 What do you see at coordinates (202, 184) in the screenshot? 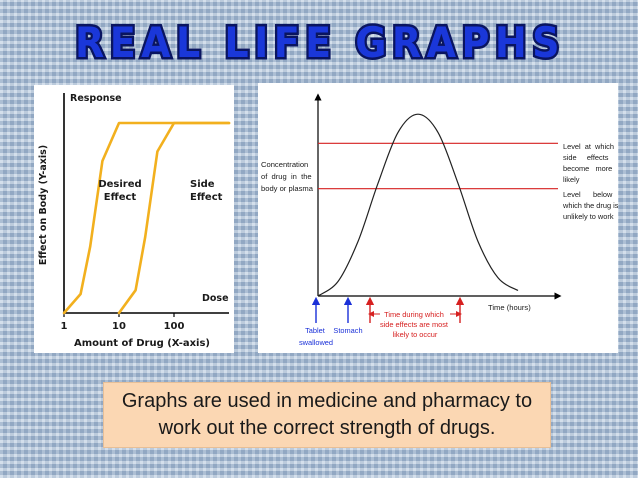
I see `side-effect-label-line1: Side` at bounding box center [202, 184].